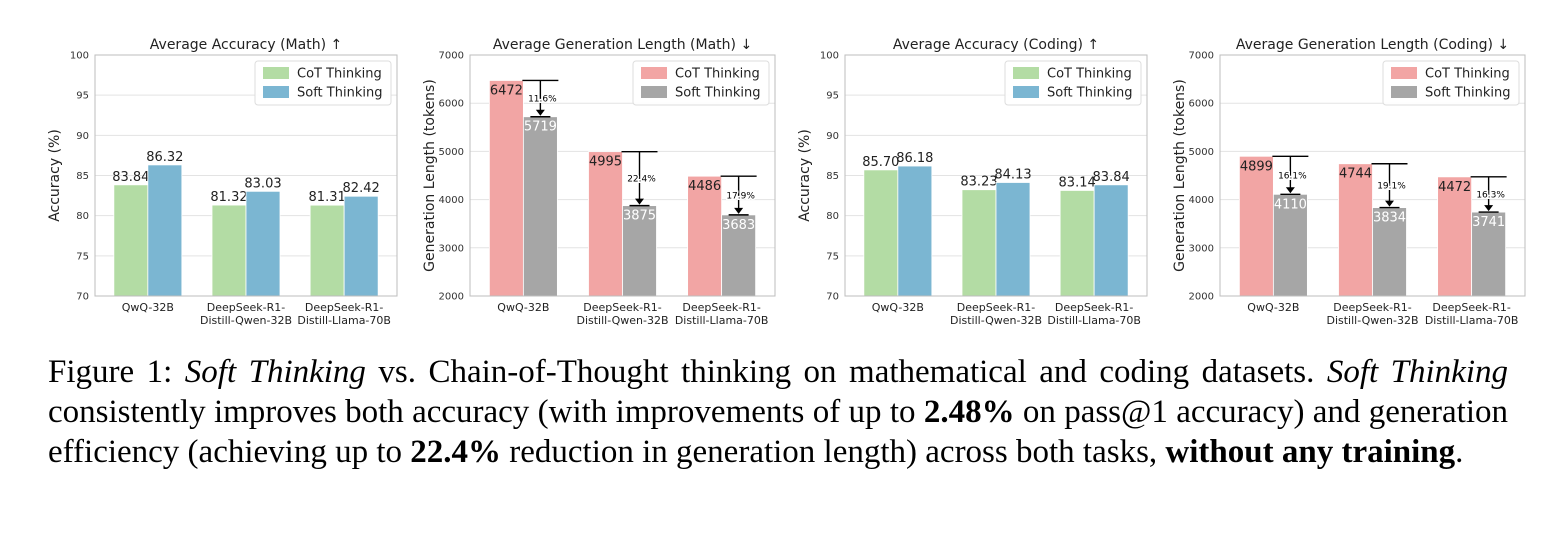 Image resolution: width=1560 pixels, height=546 pixels. I want to click on caption-bold-reduction: 22.4%, so click(455, 452).